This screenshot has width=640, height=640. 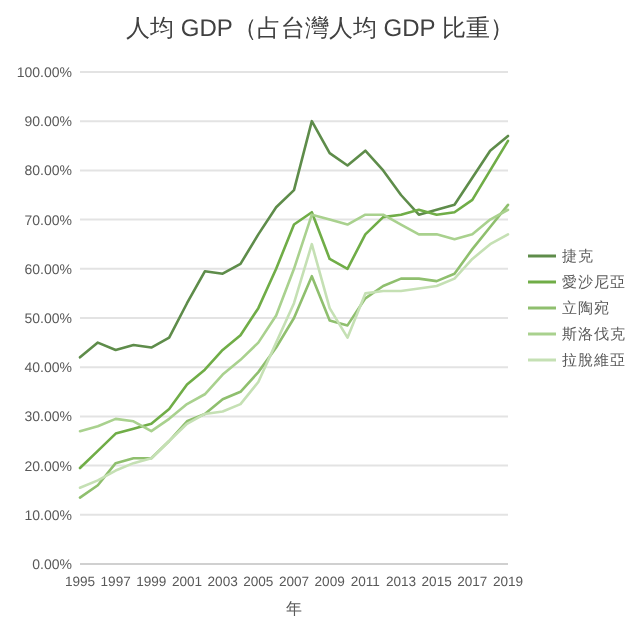 What do you see at coordinates (320, 28) in the screenshot?
I see `chart-title: 人均 GDP（占台灣人均 GDP 比重）` at bounding box center [320, 28].